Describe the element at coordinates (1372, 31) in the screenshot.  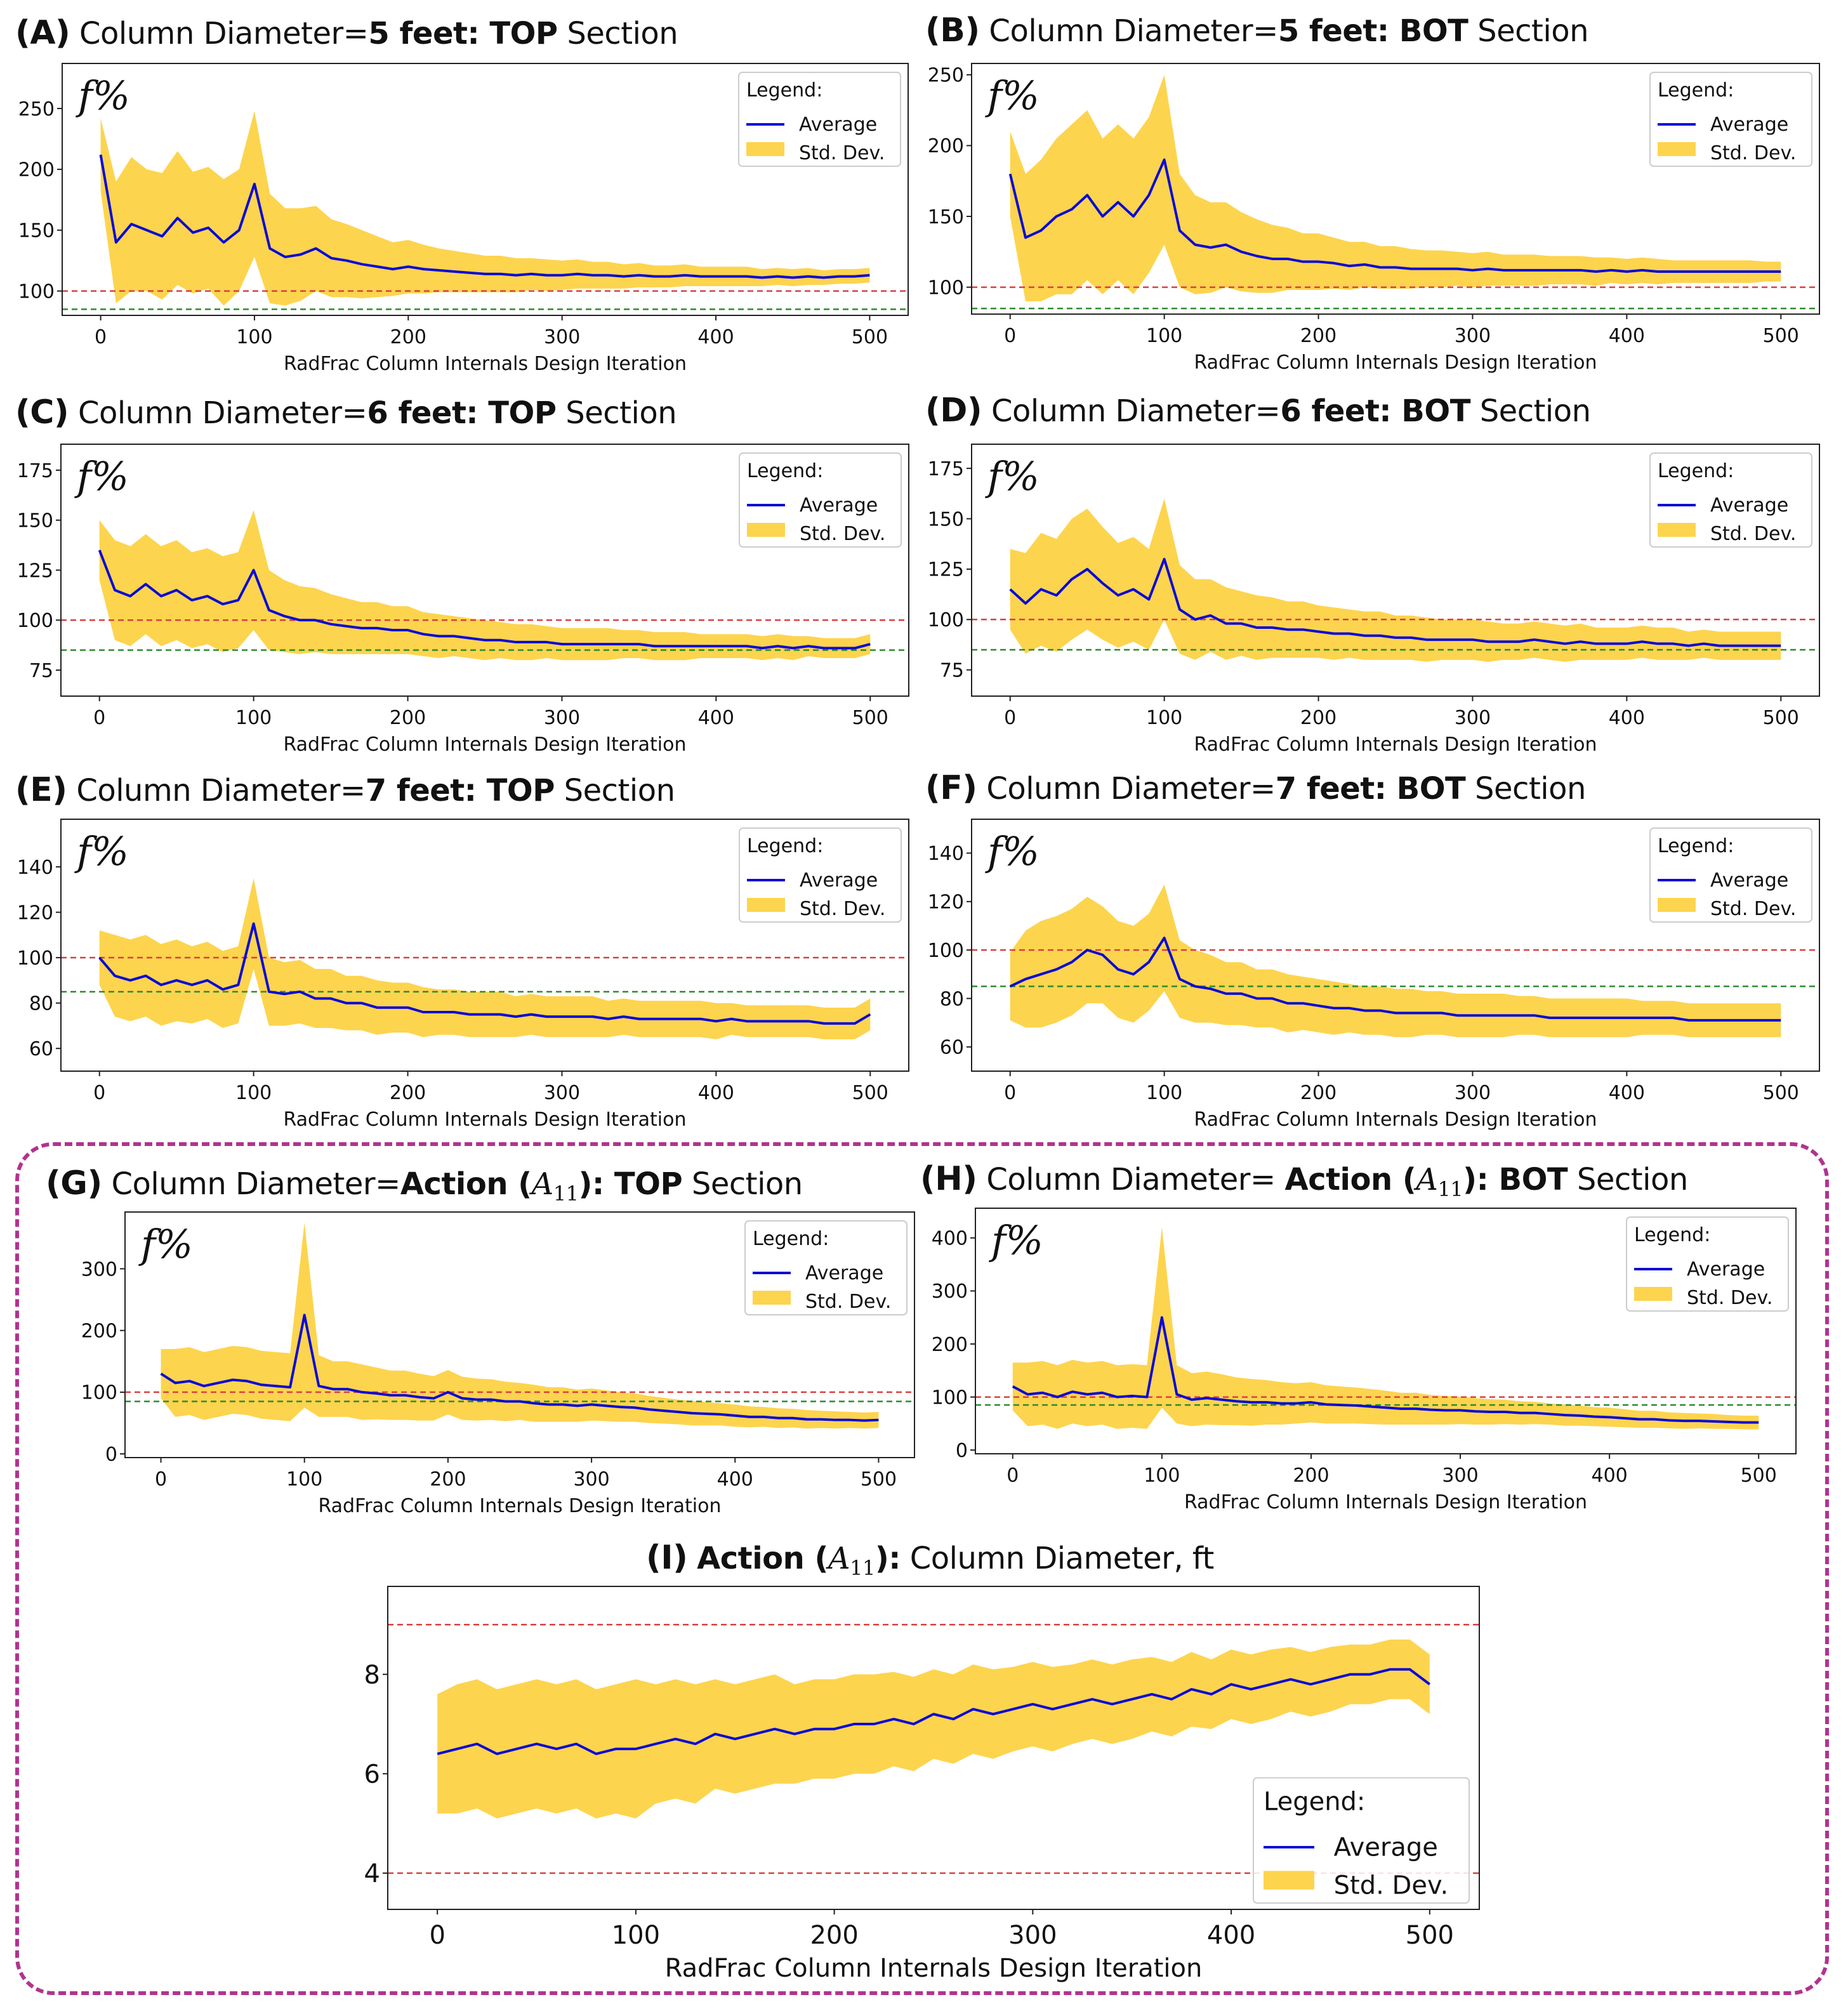
I see `title-segment: 5 feet: BOT` at that location.